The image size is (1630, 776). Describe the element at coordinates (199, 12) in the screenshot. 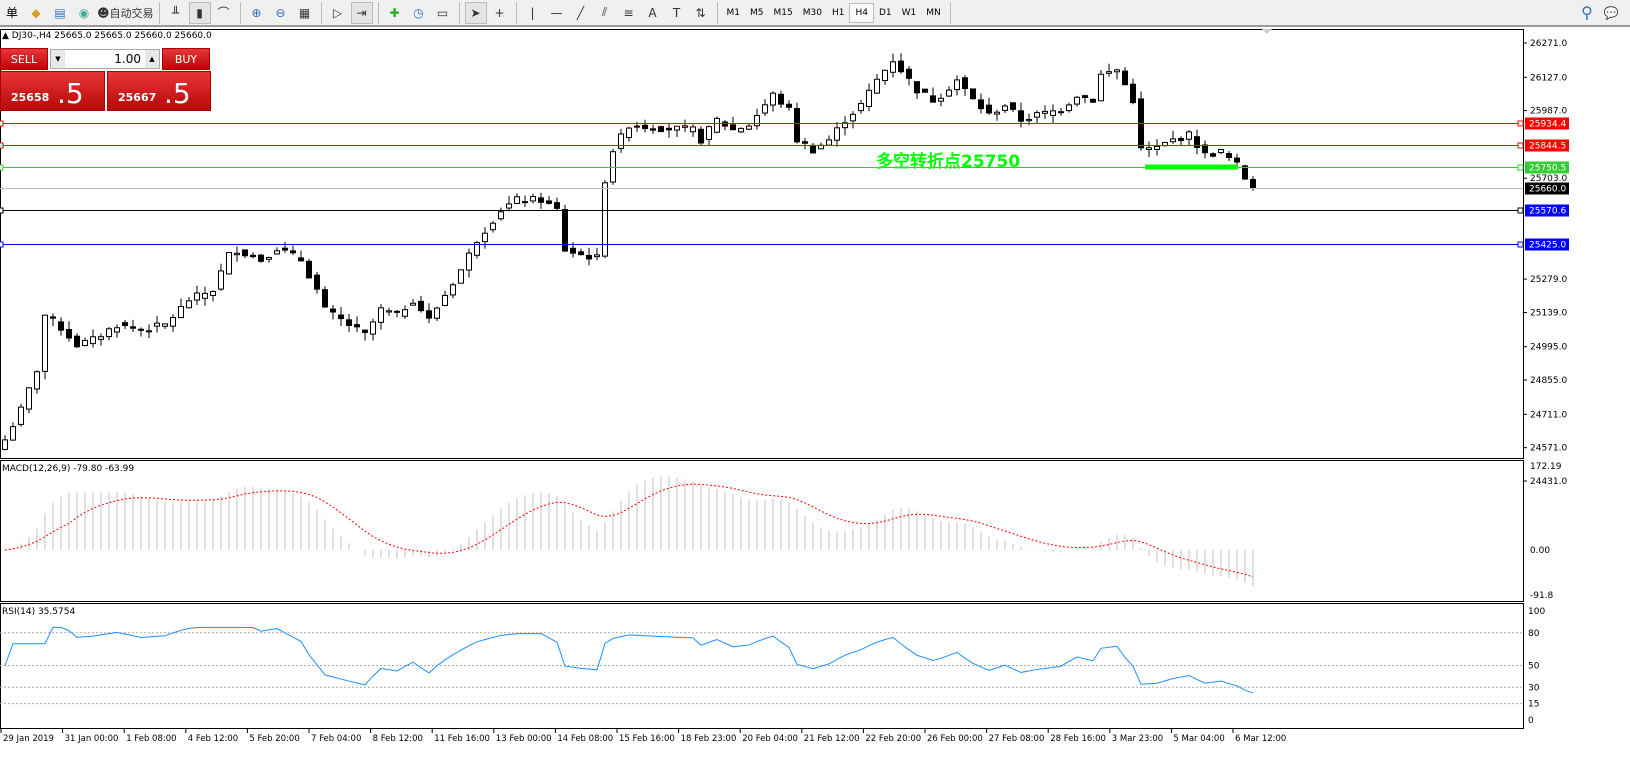

I see `candle-chart-button: ▮` at that location.